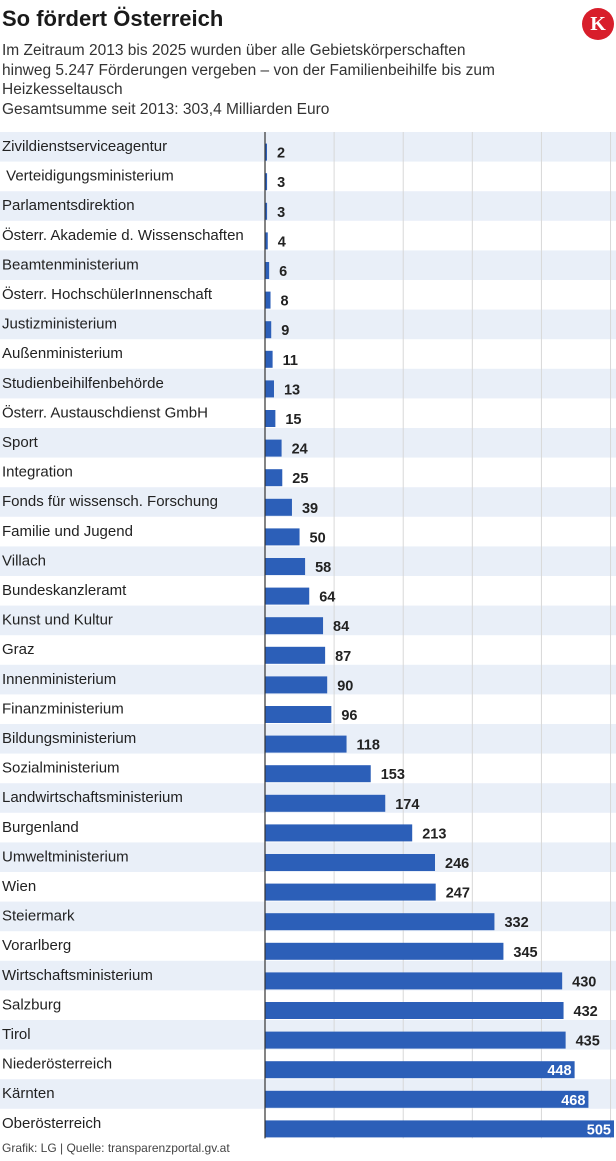 The width and height of the screenshot is (616, 1161). Describe the element at coordinates (584, 982) in the screenshot. I see `value-label: 430` at that location.